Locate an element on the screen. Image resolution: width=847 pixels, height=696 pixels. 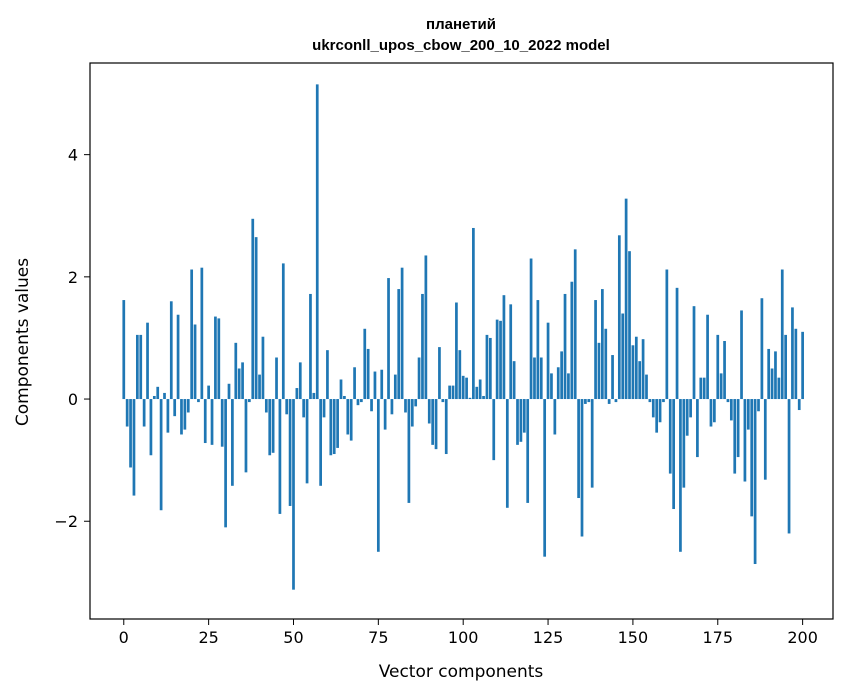
chart-title-line-1: планетий is located at coordinates (461, 24).